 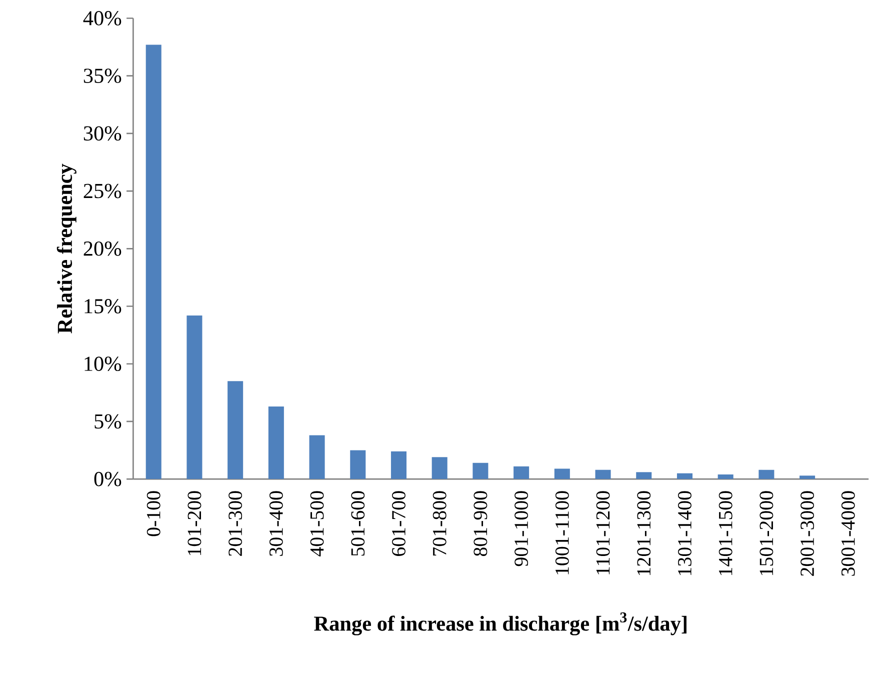 I want to click on x-tick-label: 801-900, so click(x=481, y=523).